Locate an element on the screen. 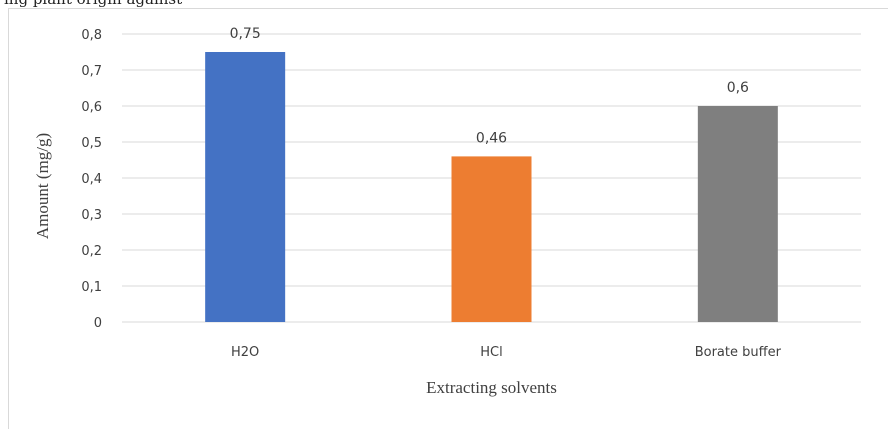  y-tick-label: 0 is located at coordinates (98, 323).